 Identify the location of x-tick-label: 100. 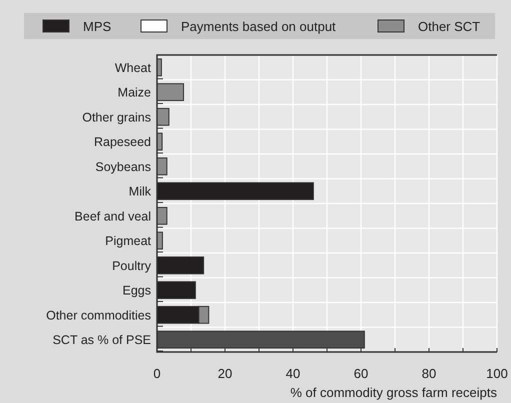
(497, 373).